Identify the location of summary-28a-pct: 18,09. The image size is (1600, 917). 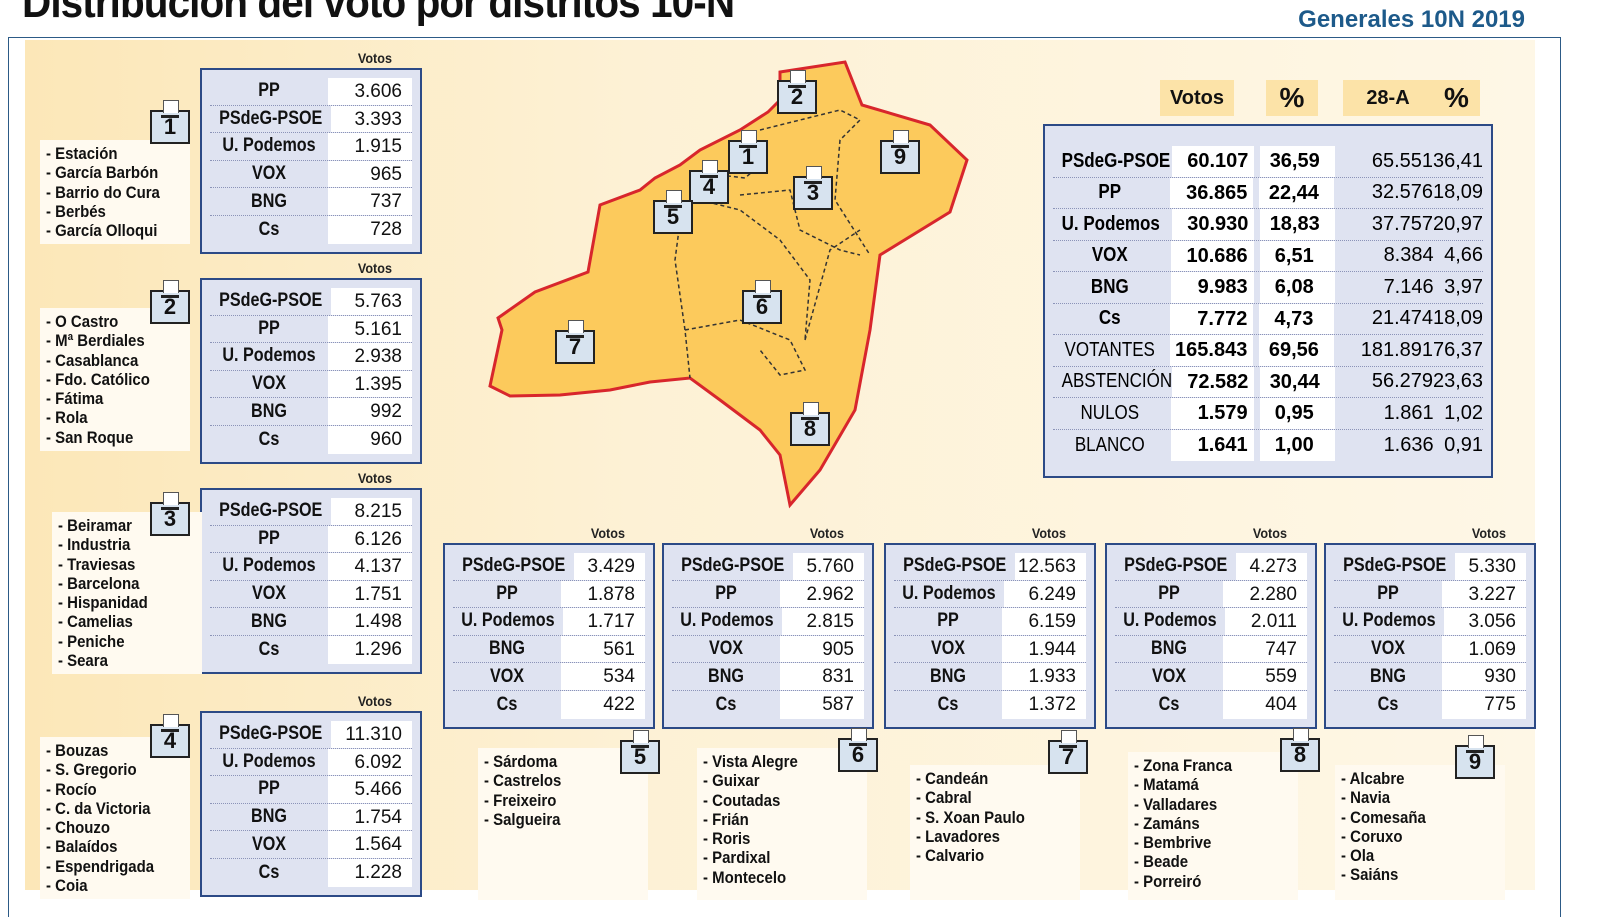
(1458, 192).